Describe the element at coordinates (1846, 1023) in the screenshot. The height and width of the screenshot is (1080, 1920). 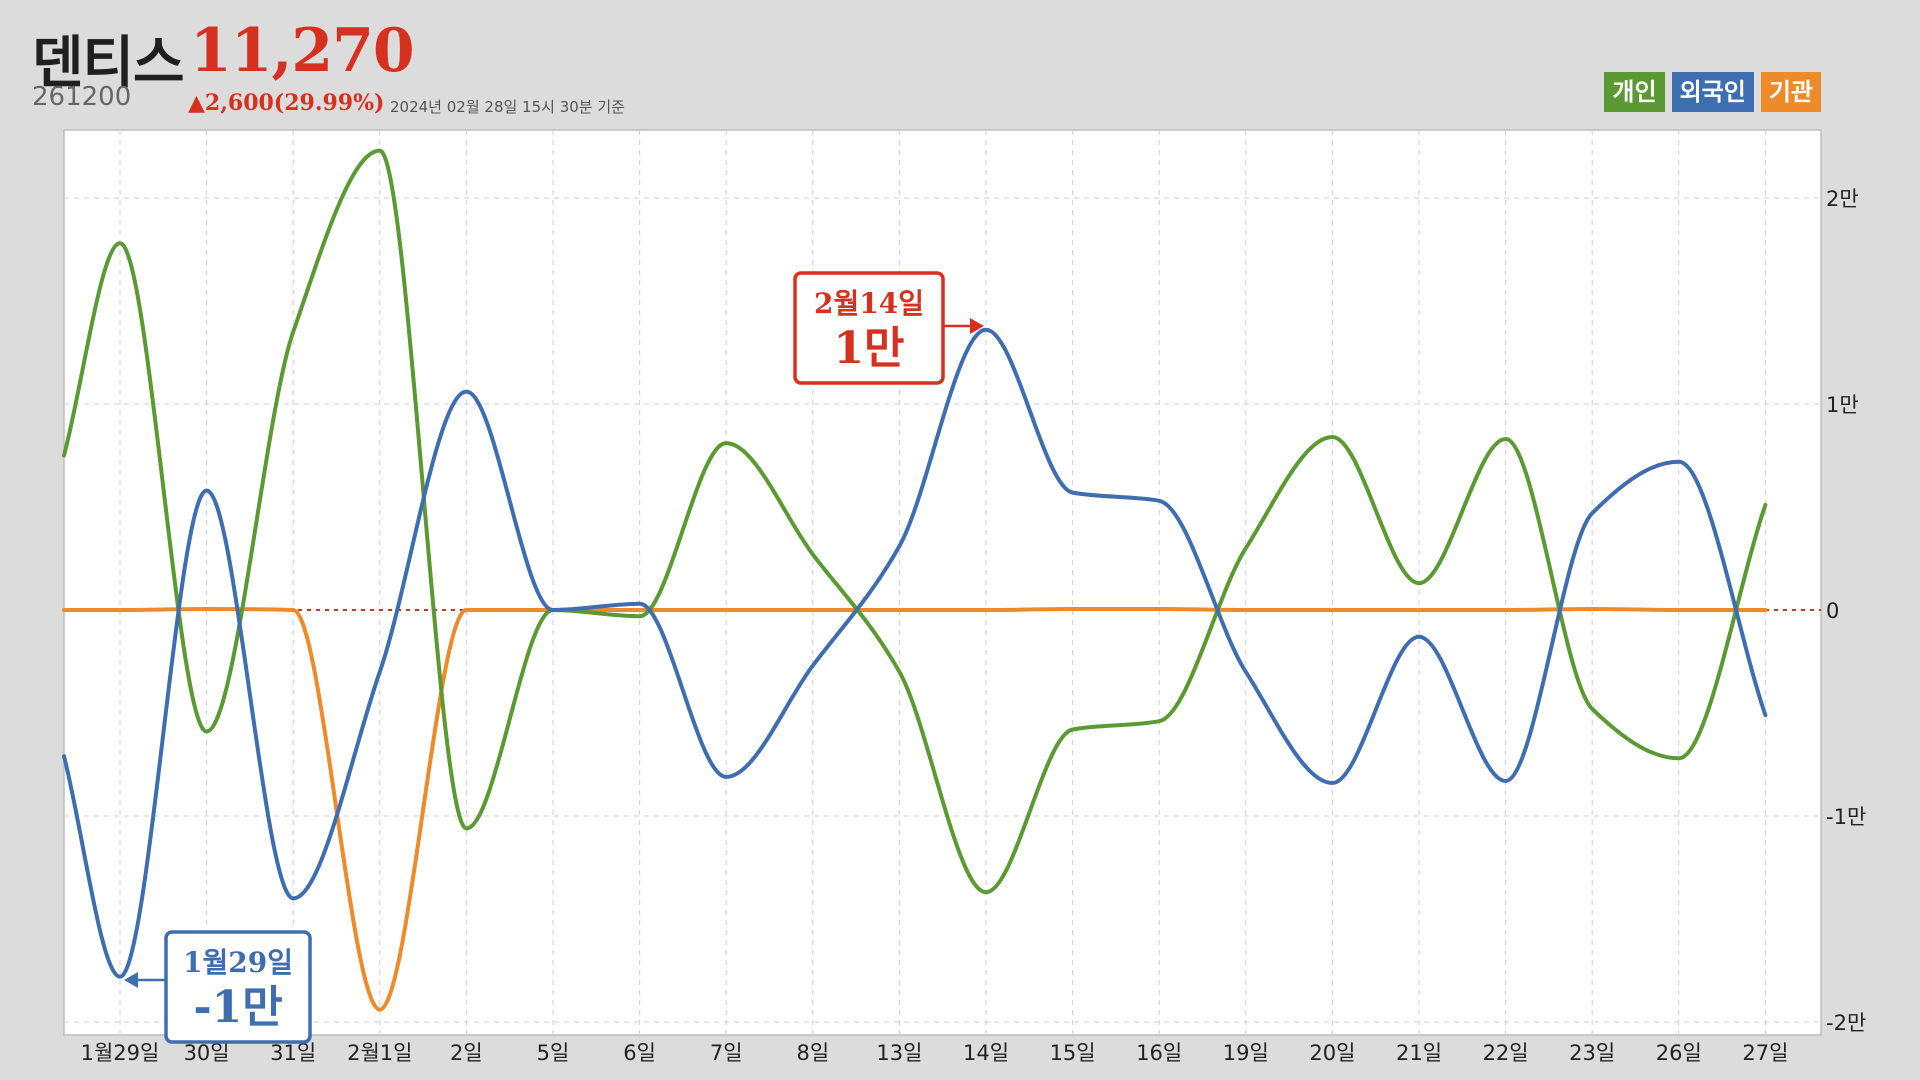
I see `y-tick-label: -2만` at that location.